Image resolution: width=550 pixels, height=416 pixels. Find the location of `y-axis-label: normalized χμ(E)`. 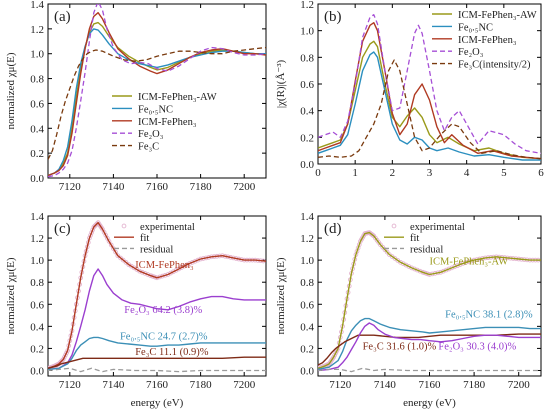

y-axis-label: normalized χμ(E) is located at coordinates (11, 295).